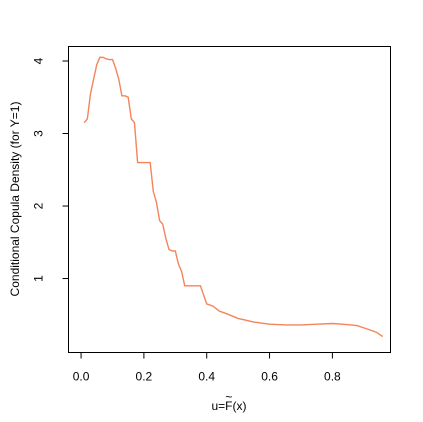 Image resolution: width=423 pixels, height=422 pixels. What do you see at coordinates (228, 397) in the screenshot?
I see `x-axis-title-accent: ~` at bounding box center [228, 397].